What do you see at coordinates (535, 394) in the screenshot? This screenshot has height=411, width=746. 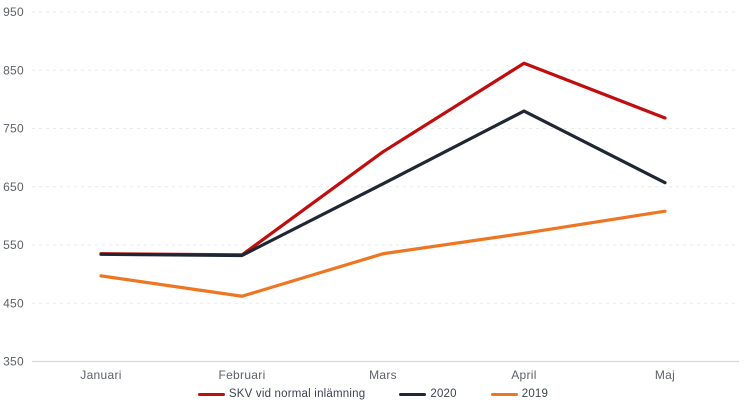 I see `legend-label: 2019` at bounding box center [535, 394].